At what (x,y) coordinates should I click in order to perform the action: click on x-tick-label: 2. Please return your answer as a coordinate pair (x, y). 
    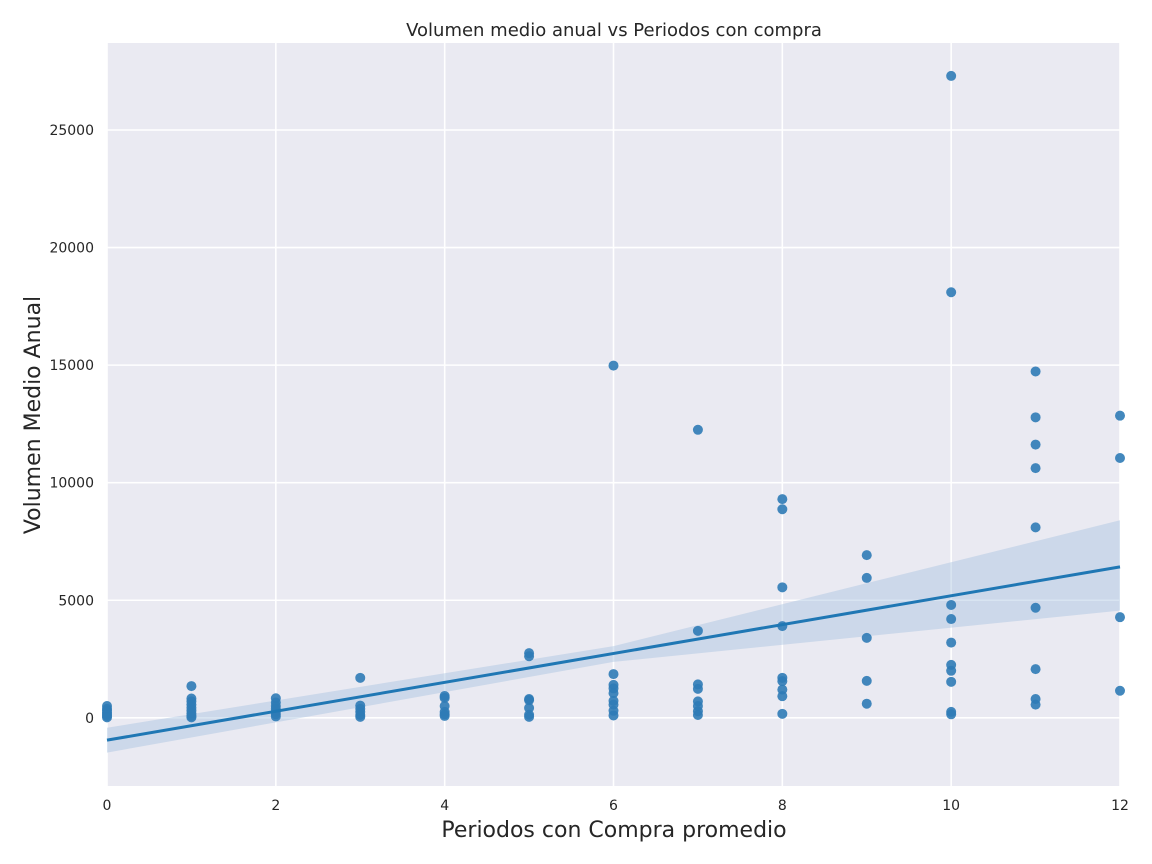
    Looking at the image, I should click on (275, 806).